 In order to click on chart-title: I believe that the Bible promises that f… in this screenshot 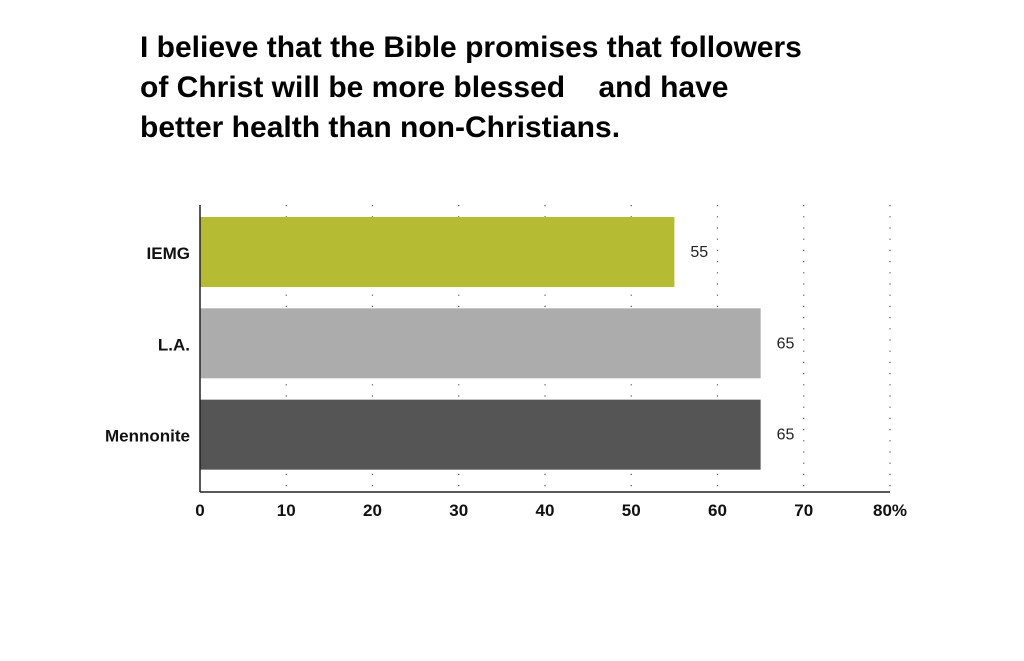, I will do `click(471, 47)`.